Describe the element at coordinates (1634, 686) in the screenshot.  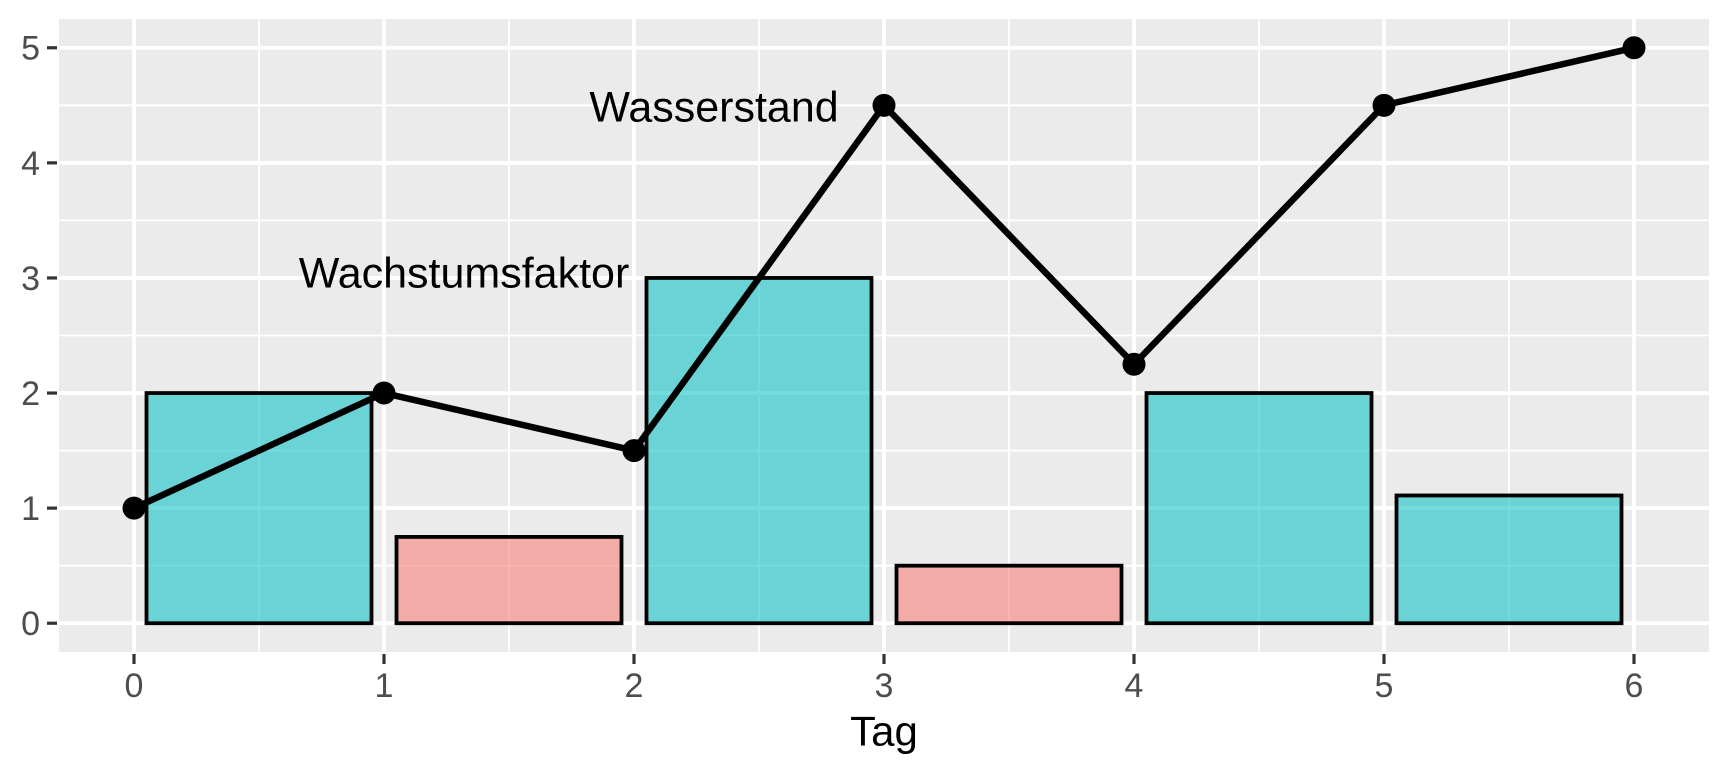
I see `x-tick-label: 6` at that location.